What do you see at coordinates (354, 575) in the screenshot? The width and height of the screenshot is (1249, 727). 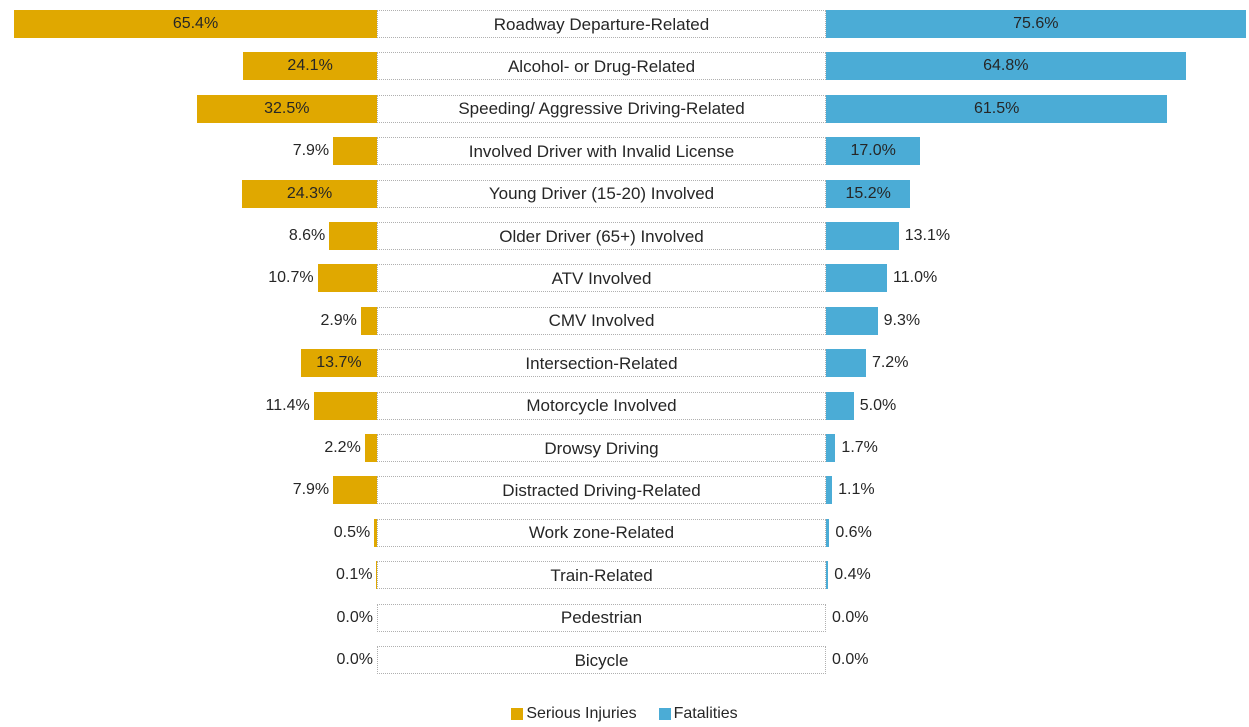 I see `value-label: 0.1%` at bounding box center [354, 575].